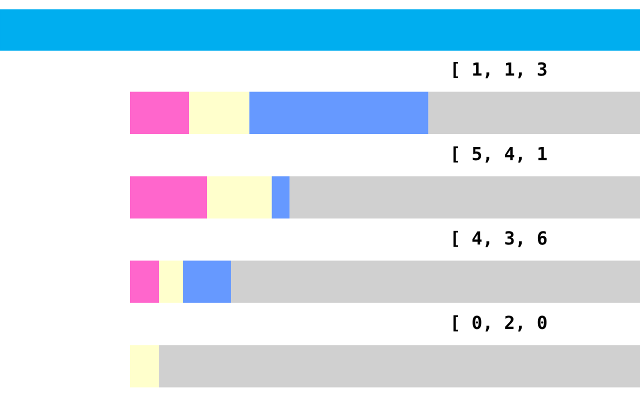  What do you see at coordinates (500, 323) in the screenshot?
I see `annotation: [ 0, 2, 0` at bounding box center [500, 323].